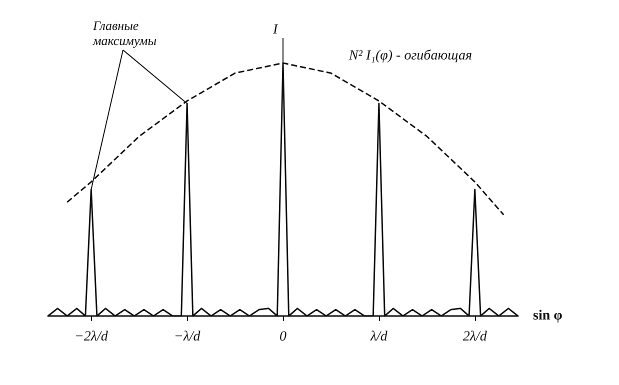 The width and height of the screenshot is (619, 385). What do you see at coordinates (378, 337) in the screenshot?
I see `x-tick-label: λ/d` at bounding box center [378, 337].